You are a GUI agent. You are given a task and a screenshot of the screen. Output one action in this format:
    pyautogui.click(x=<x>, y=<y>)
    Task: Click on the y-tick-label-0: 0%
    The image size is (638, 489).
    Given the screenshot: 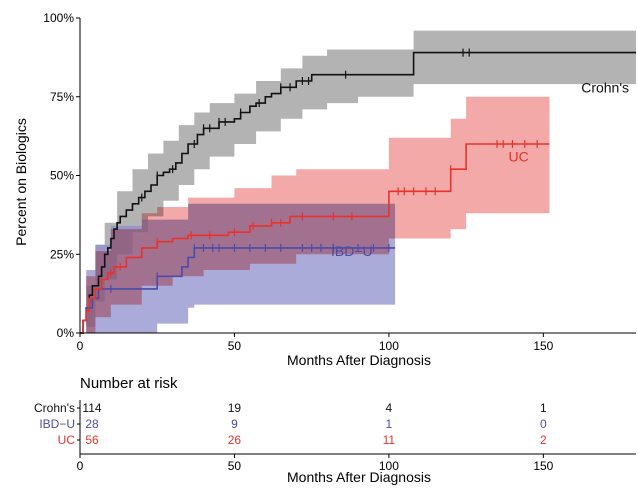 What is the action you would take?
    pyautogui.click(x=66, y=333)
    